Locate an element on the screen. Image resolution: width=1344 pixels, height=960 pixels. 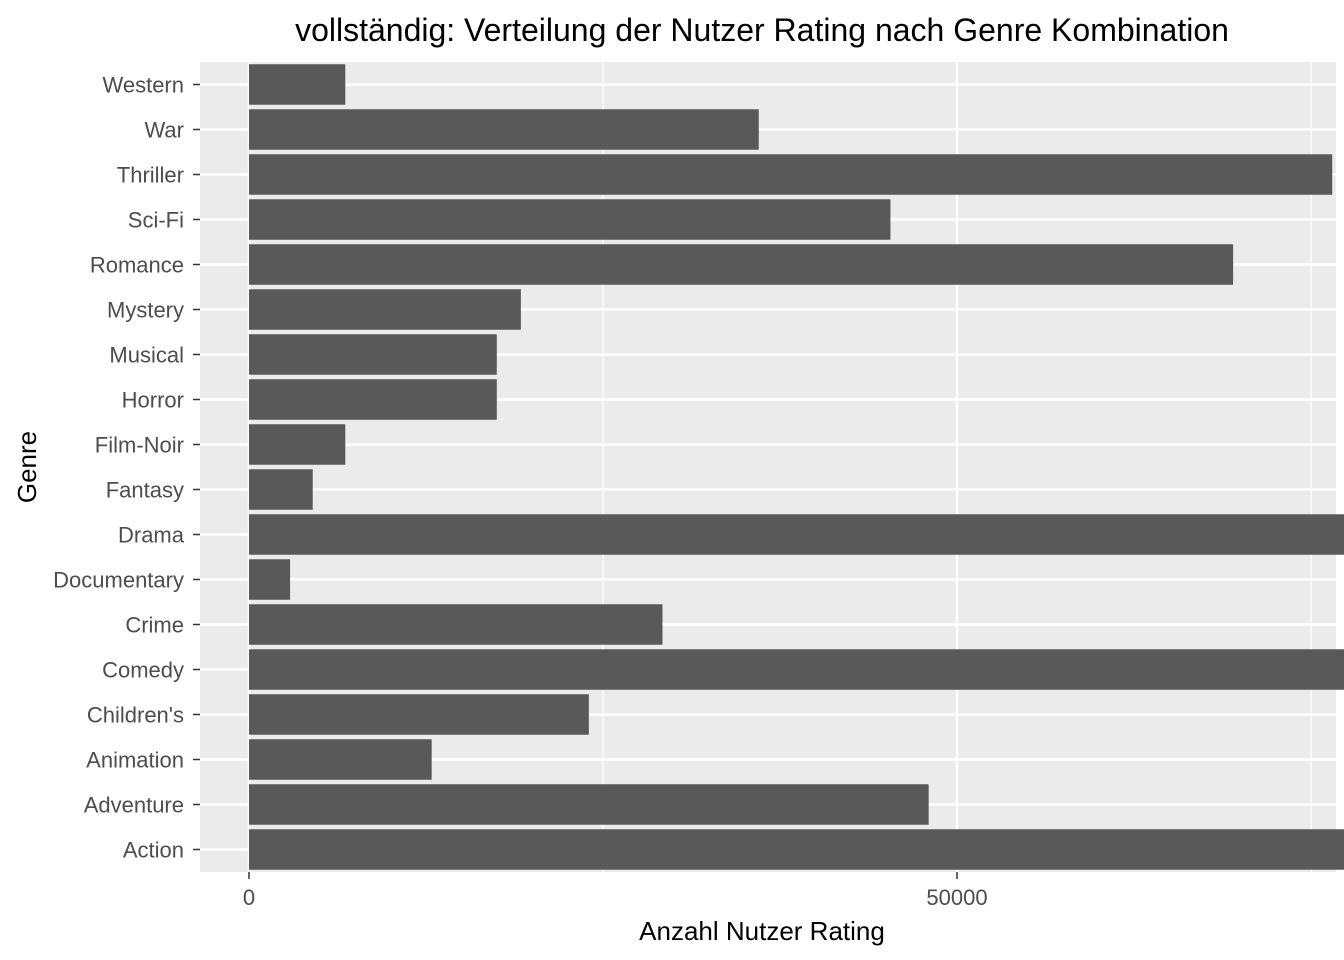
x-tick-label: 50000 is located at coordinates (956, 897).